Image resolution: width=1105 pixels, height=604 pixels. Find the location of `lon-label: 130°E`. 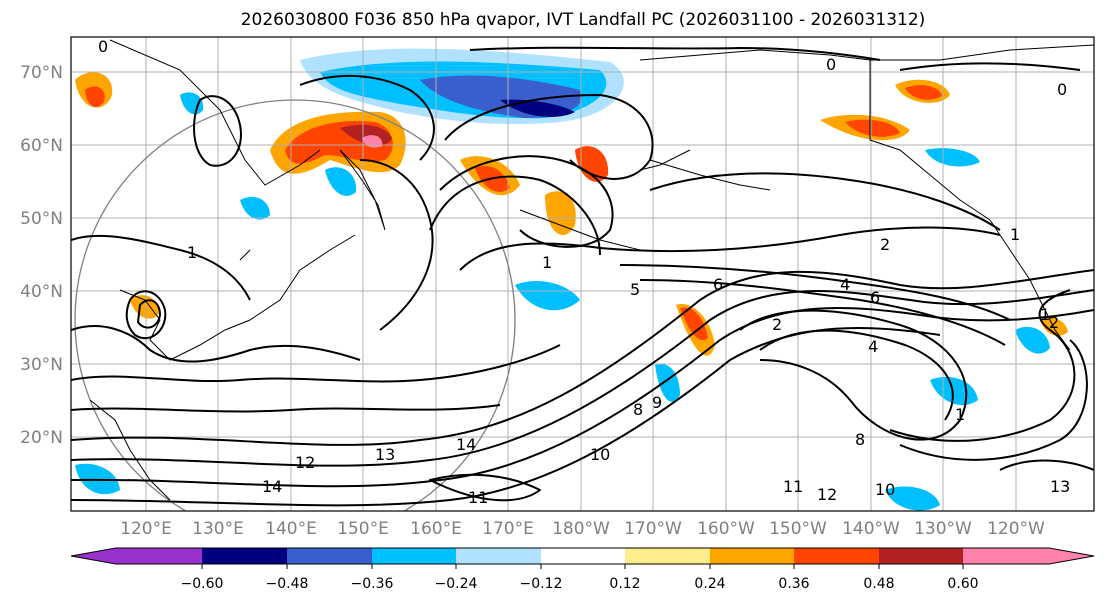

lon-label: 130°E is located at coordinates (218, 529).